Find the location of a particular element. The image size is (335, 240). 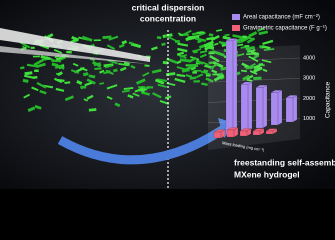

legend-label: Areal capacitance (mF cm⁻²) is located at coordinates (281, 18).